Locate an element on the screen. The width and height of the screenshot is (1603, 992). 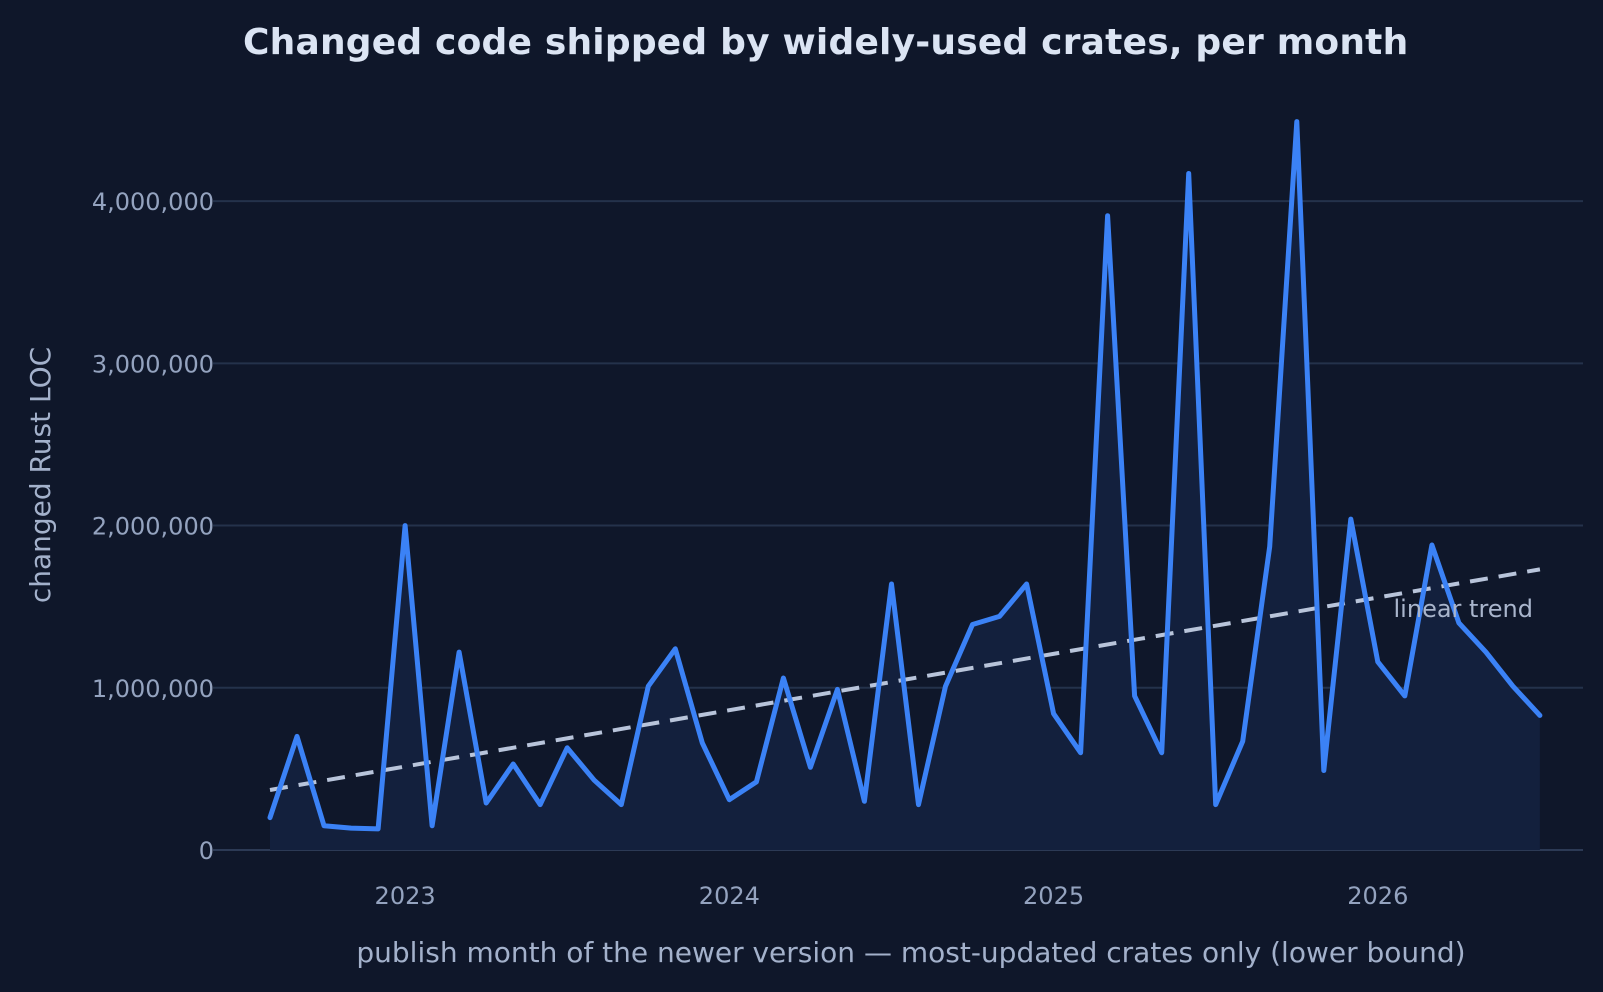
x-tick-label: 2026 is located at coordinates (1377, 896).